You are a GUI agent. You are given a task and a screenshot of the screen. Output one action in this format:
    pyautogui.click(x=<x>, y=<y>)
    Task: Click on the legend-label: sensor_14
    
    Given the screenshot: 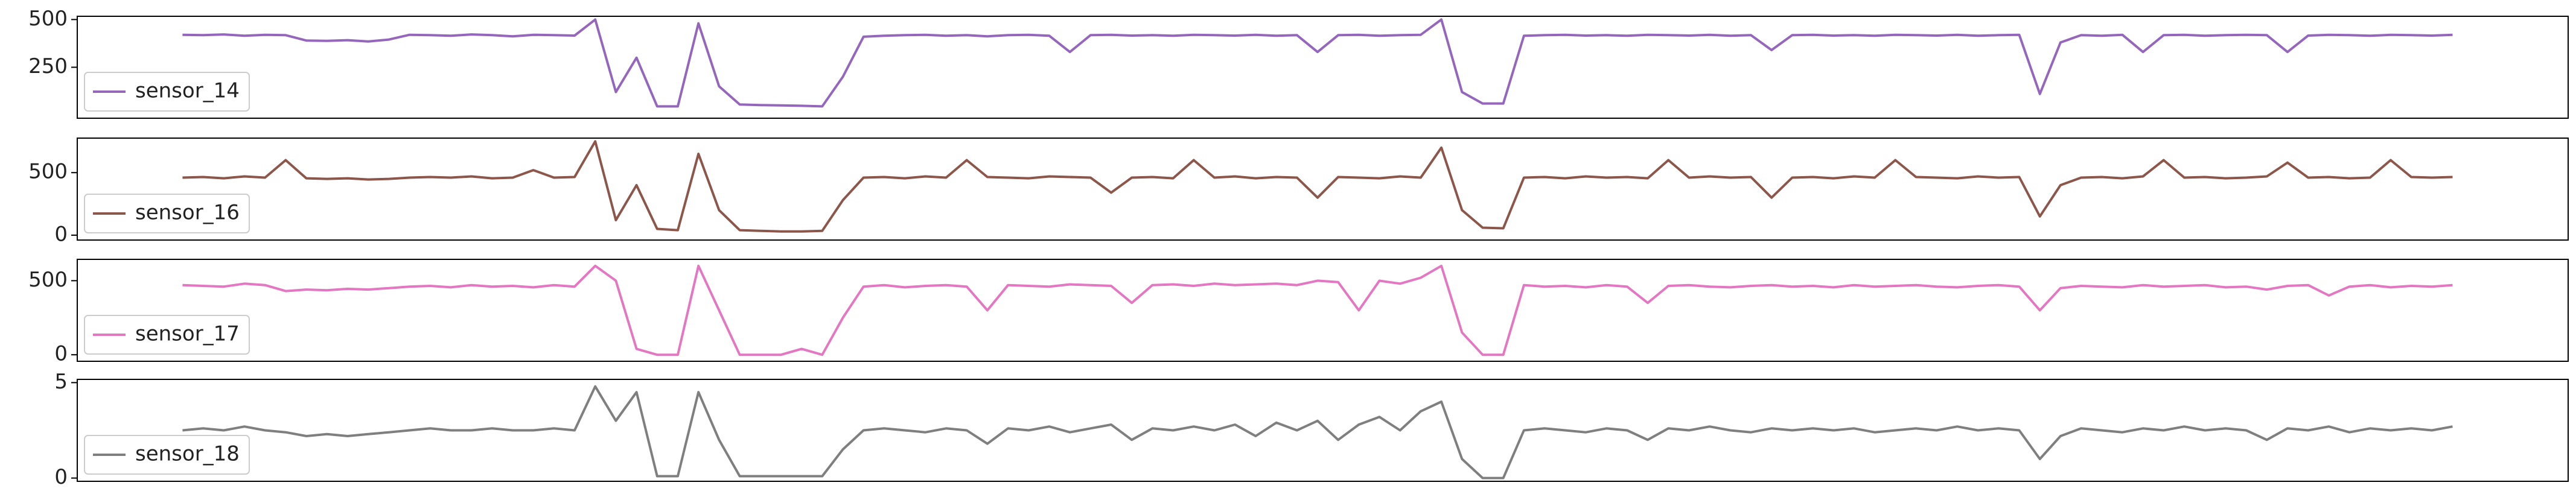 What is the action you would take?
    pyautogui.click(x=187, y=91)
    